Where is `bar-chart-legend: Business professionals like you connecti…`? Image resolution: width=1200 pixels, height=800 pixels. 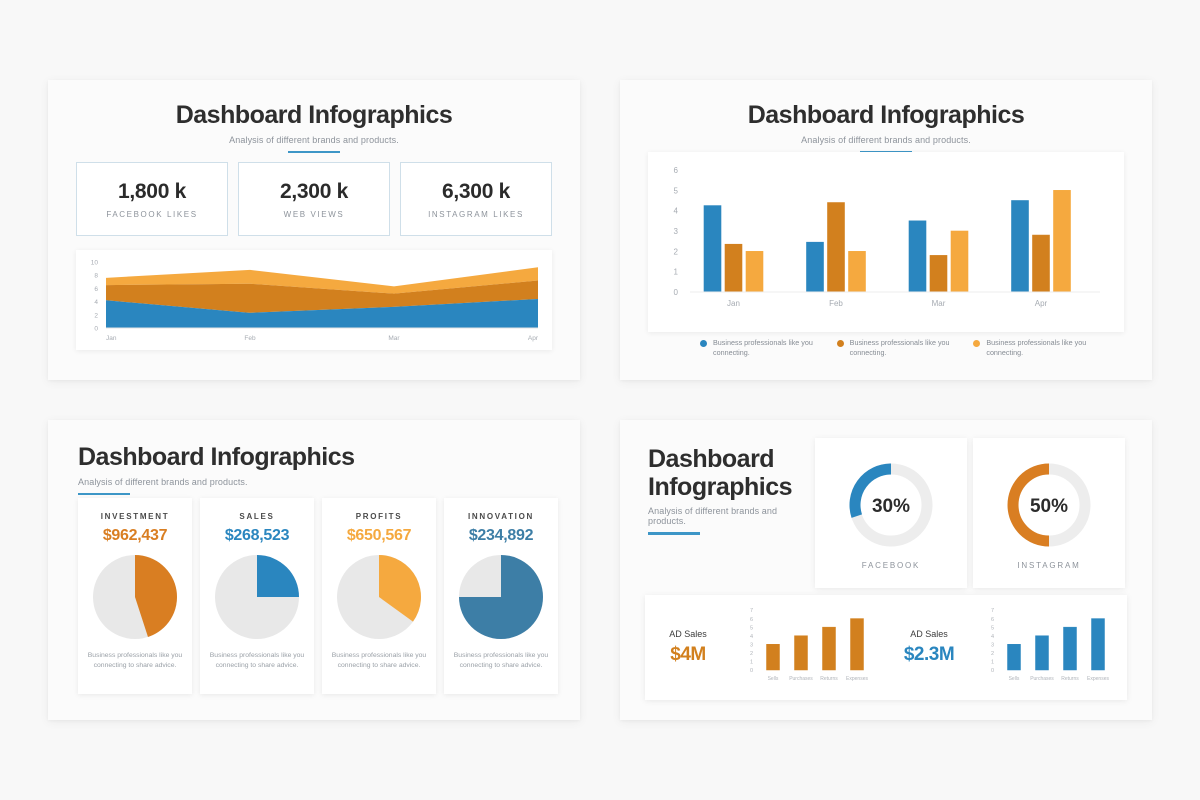
bar-chart-legend: Business professionals like you connecti… is located at coordinates (900, 348).